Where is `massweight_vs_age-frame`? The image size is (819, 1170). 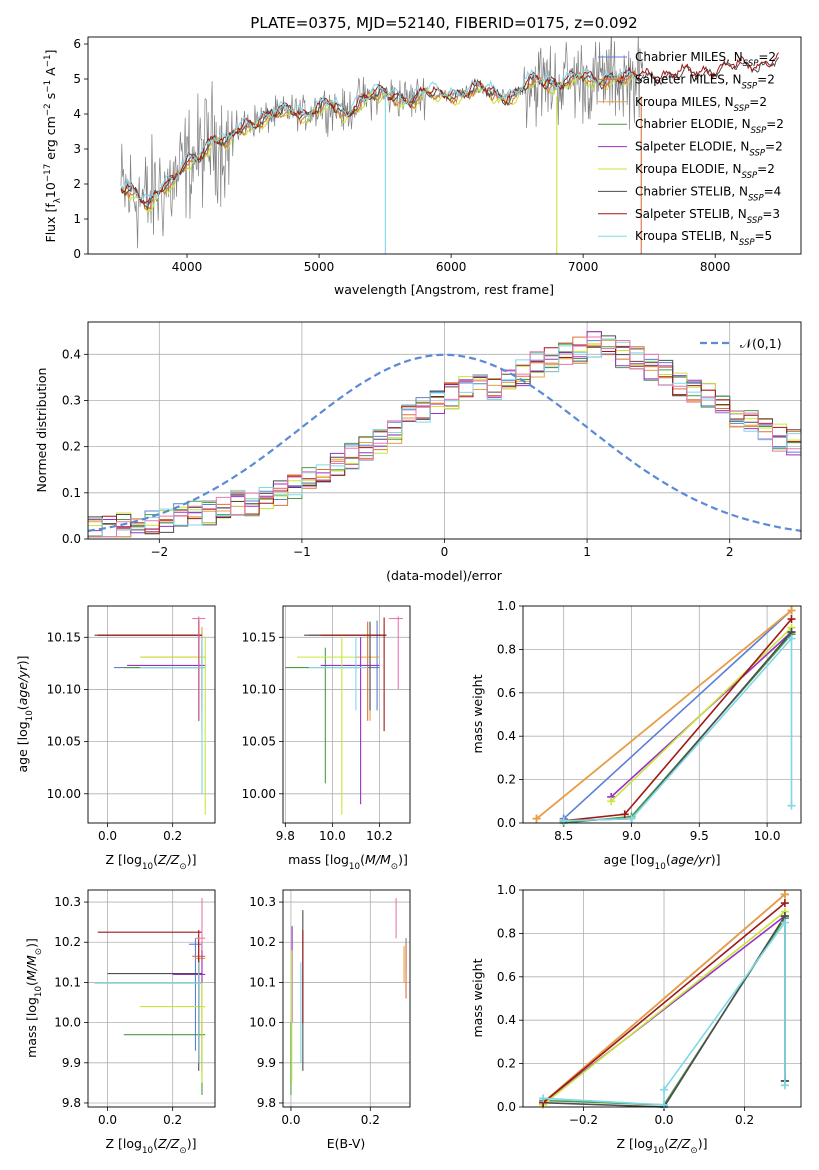
massweight_vs_age-frame is located at coordinates (662, 714).